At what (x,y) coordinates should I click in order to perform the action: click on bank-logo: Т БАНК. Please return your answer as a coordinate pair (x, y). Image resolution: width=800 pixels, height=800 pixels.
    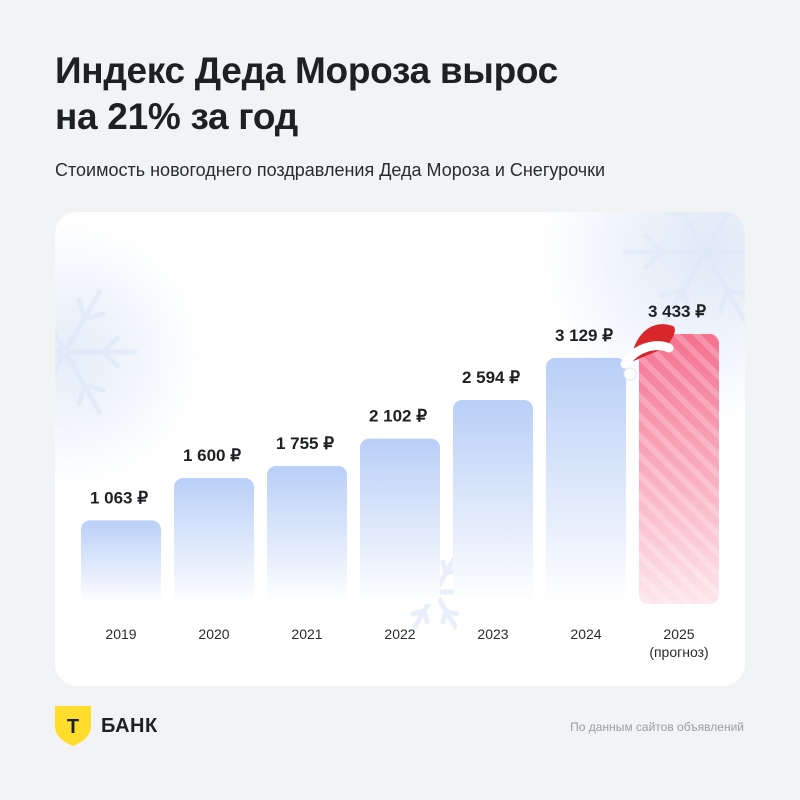
    Looking at the image, I should click on (106, 726).